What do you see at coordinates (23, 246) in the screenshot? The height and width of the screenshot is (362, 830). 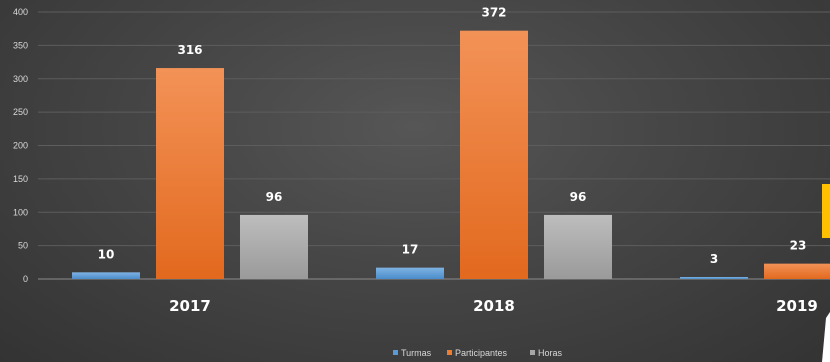 I see `y-tick-label: 50` at bounding box center [23, 246].